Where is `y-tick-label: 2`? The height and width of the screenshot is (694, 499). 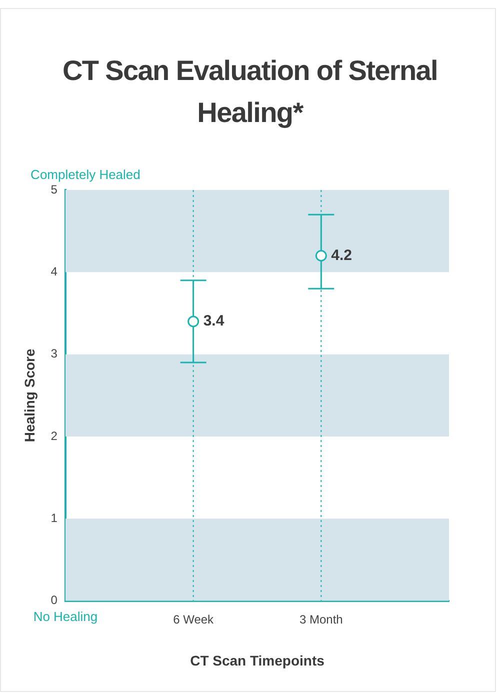 y-tick-label: 2 is located at coordinates (54, 435).